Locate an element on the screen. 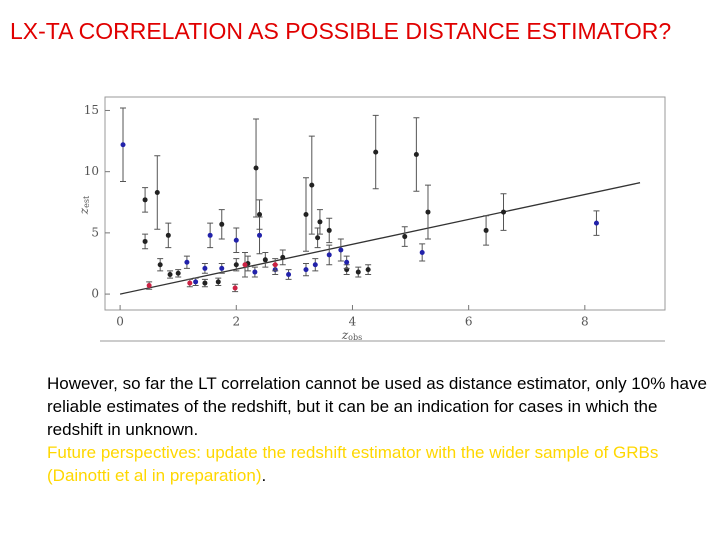 The image size is (720, 540). x-axis-label: zobs is located at coordinates (351, 335).